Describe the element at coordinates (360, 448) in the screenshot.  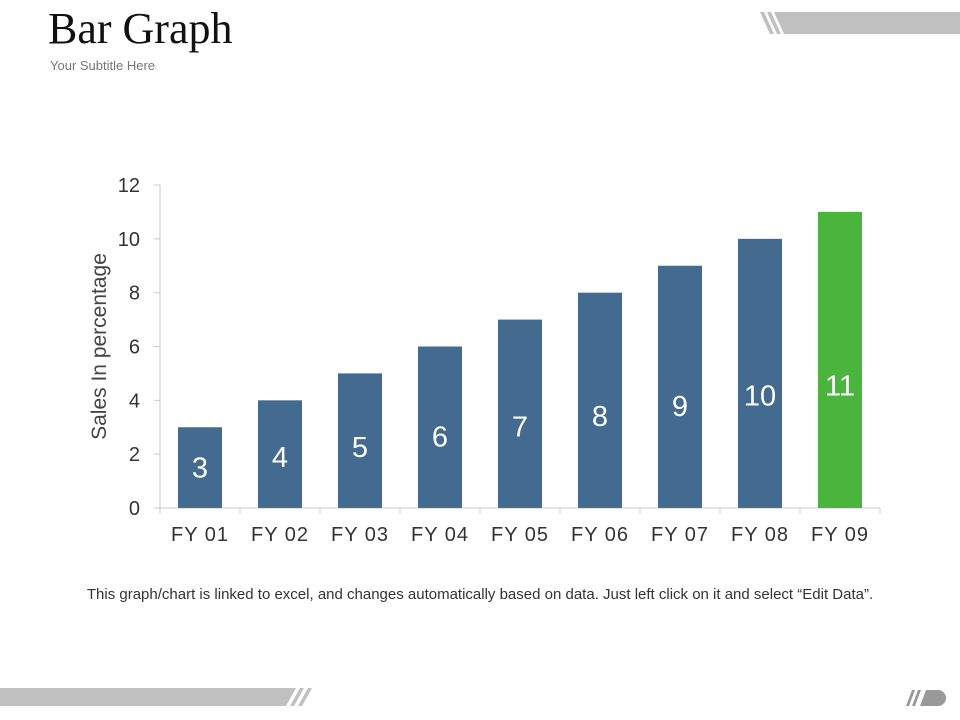
I see `bar-data-label: 5` at that location.